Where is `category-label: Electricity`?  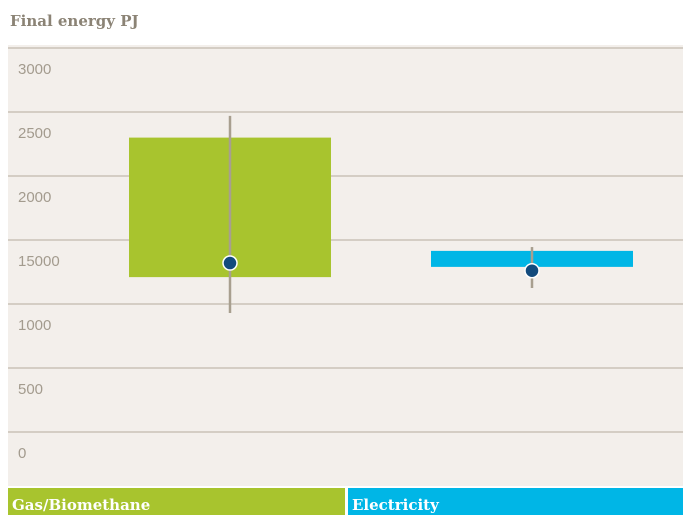
category-label: Electricity is located at coordinates (396, 505).